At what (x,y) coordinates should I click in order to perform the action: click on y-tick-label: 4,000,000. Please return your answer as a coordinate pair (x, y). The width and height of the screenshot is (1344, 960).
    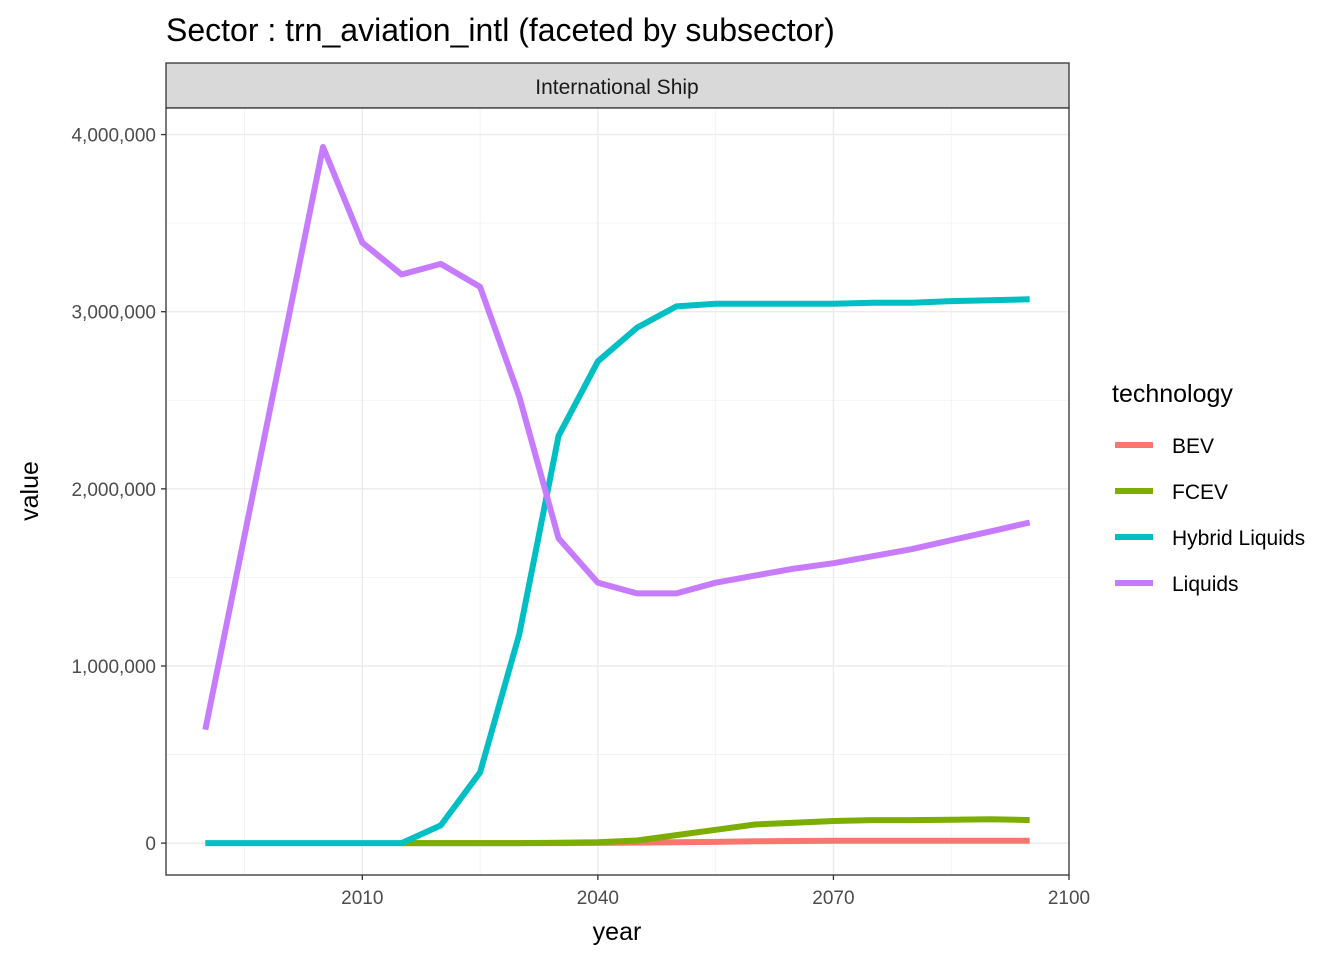
    Looking at the image, I should click on (113, 136).